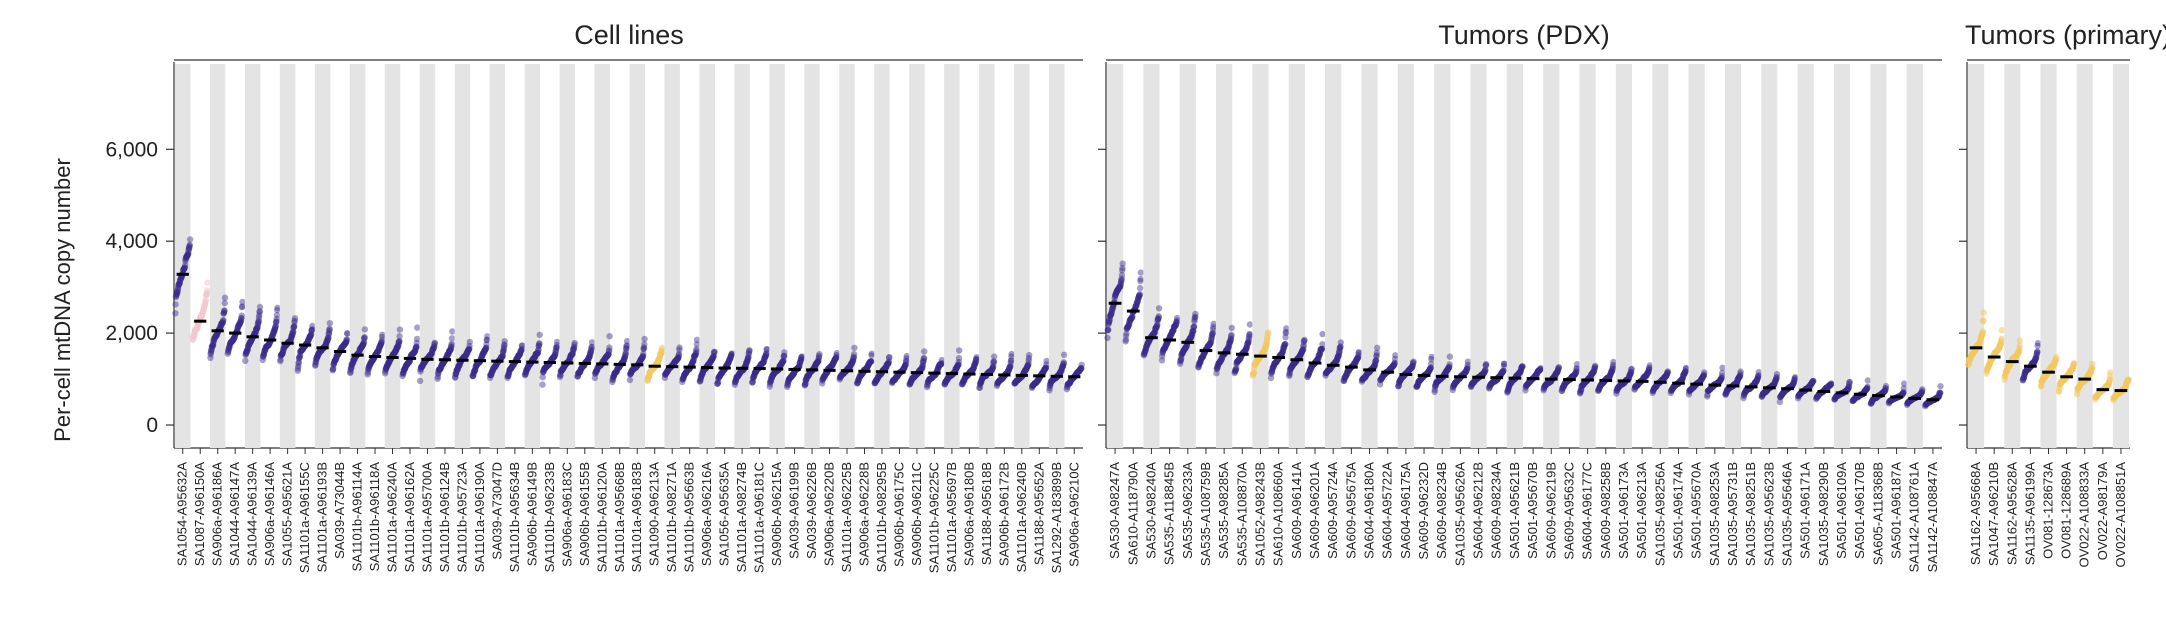 The width and height of the screenshot is (2166, 617). What do you see at coordinates (567, 315) in the screenshot?
I see `sample-group: SA906a-A96183C` at bounding box center [567, 315].